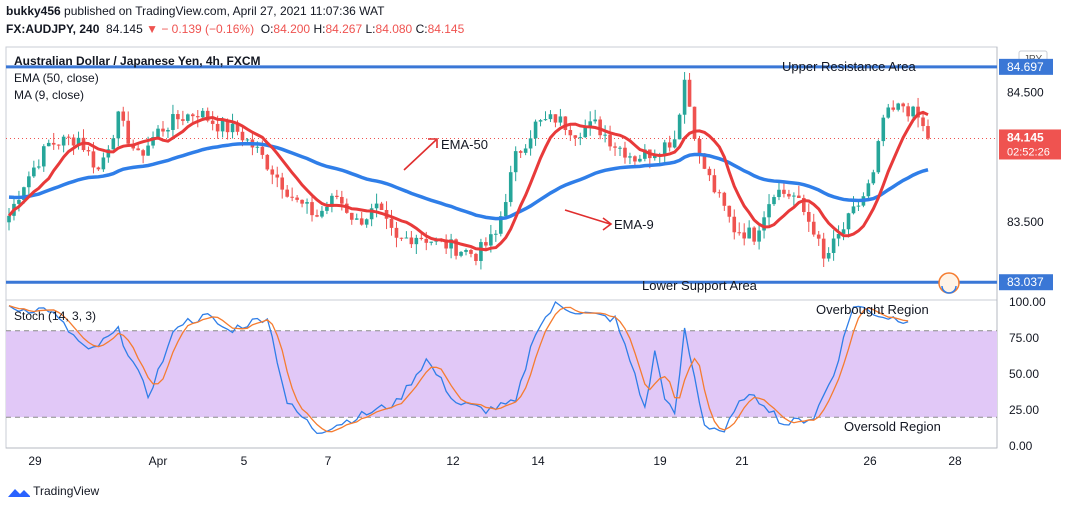 The width and height of the screenshot is (1073, 511). What do you see at coordinates (56, 78) in the screenshot?
I see `ema-legend: EMA (50, close)` at bounding box center [56, 78].